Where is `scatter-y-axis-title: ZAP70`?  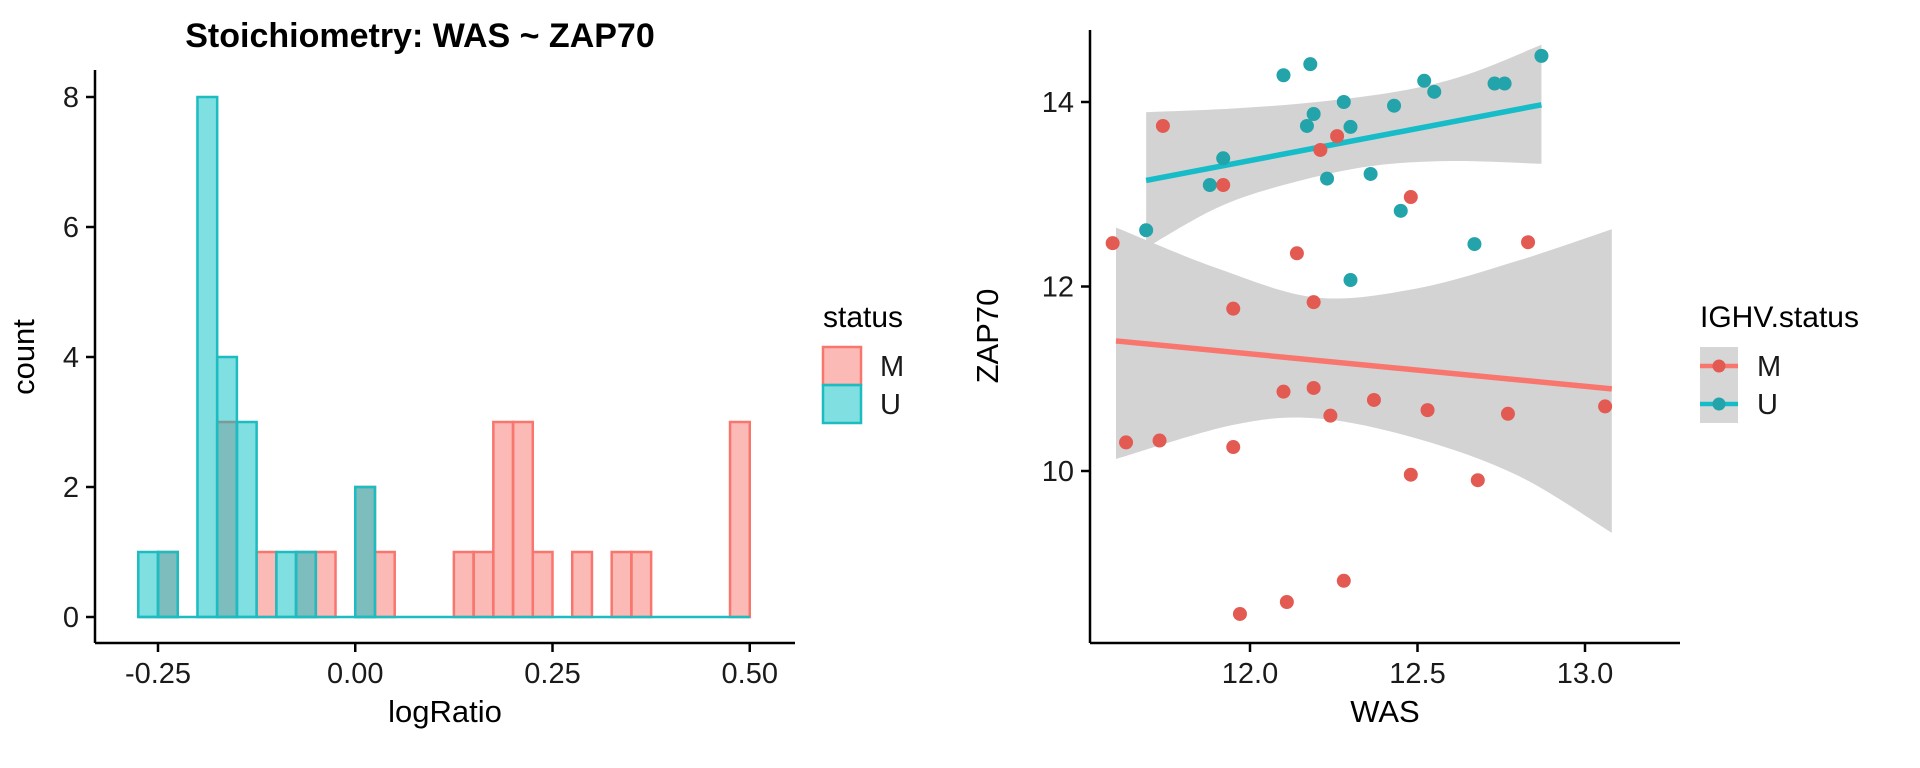
scatter-y-axis-title: ZAP70 is located at coordinates (987, 336).